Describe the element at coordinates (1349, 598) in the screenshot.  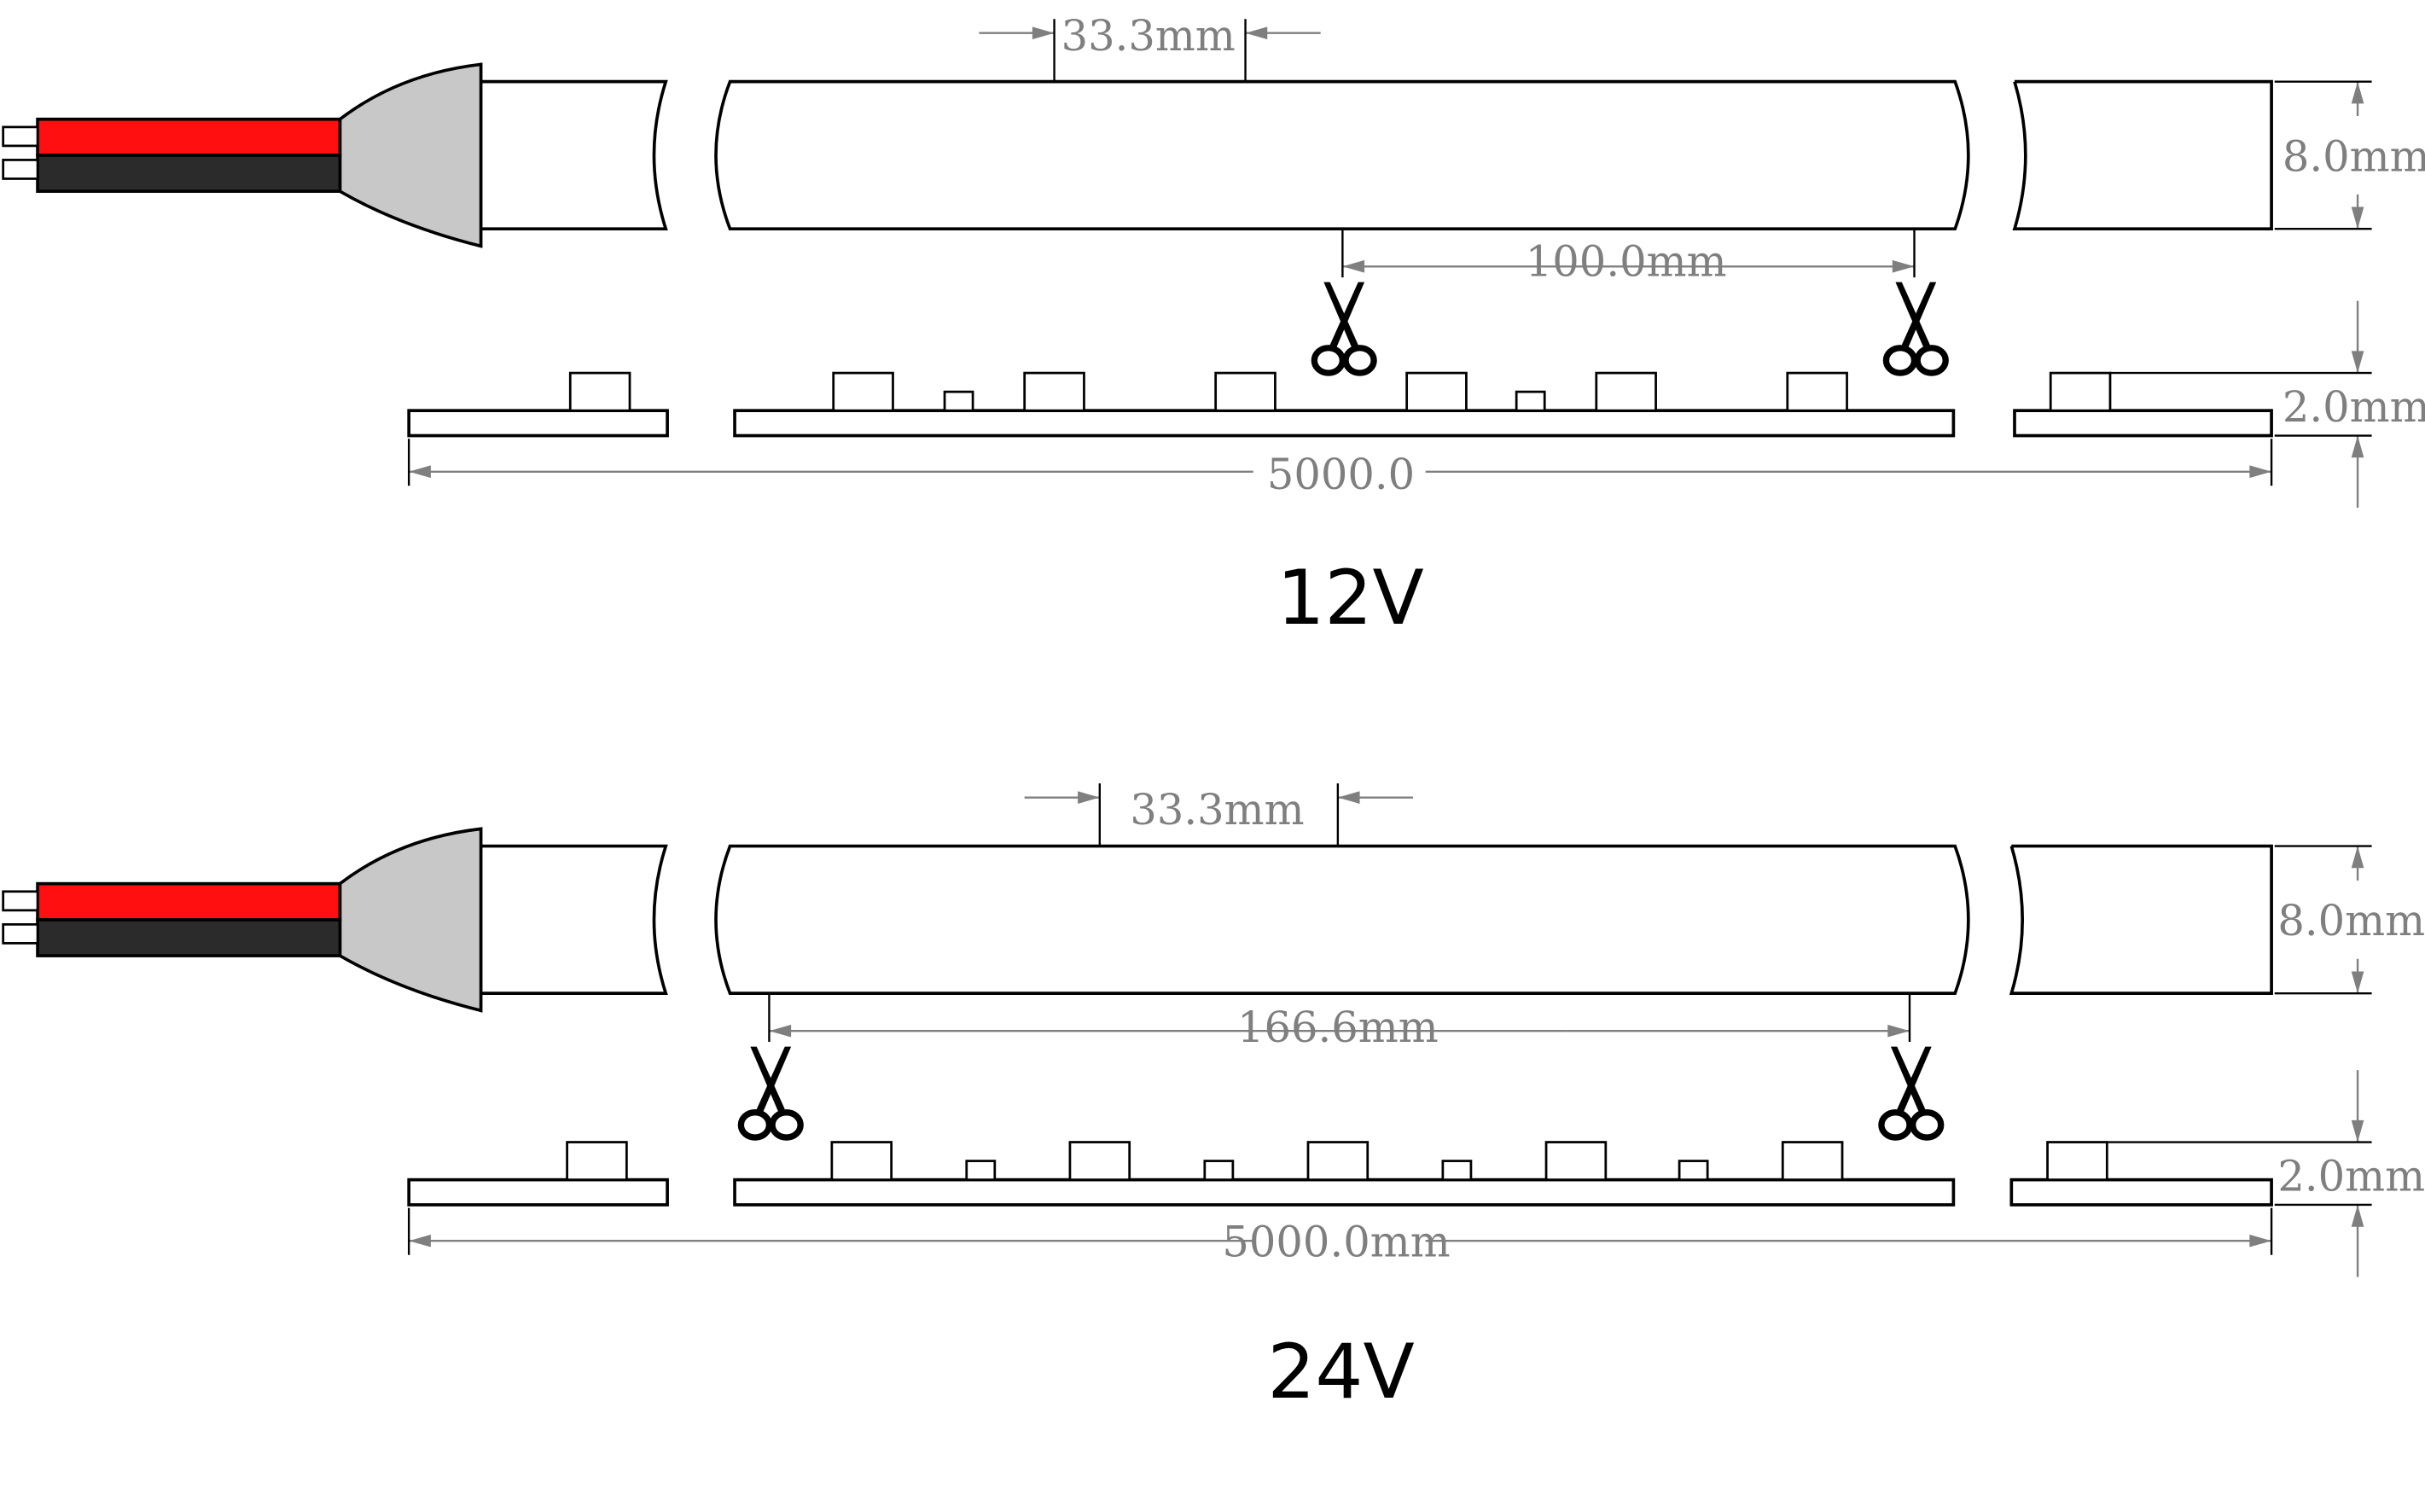
I see `voltage-label: 12V` at that location.